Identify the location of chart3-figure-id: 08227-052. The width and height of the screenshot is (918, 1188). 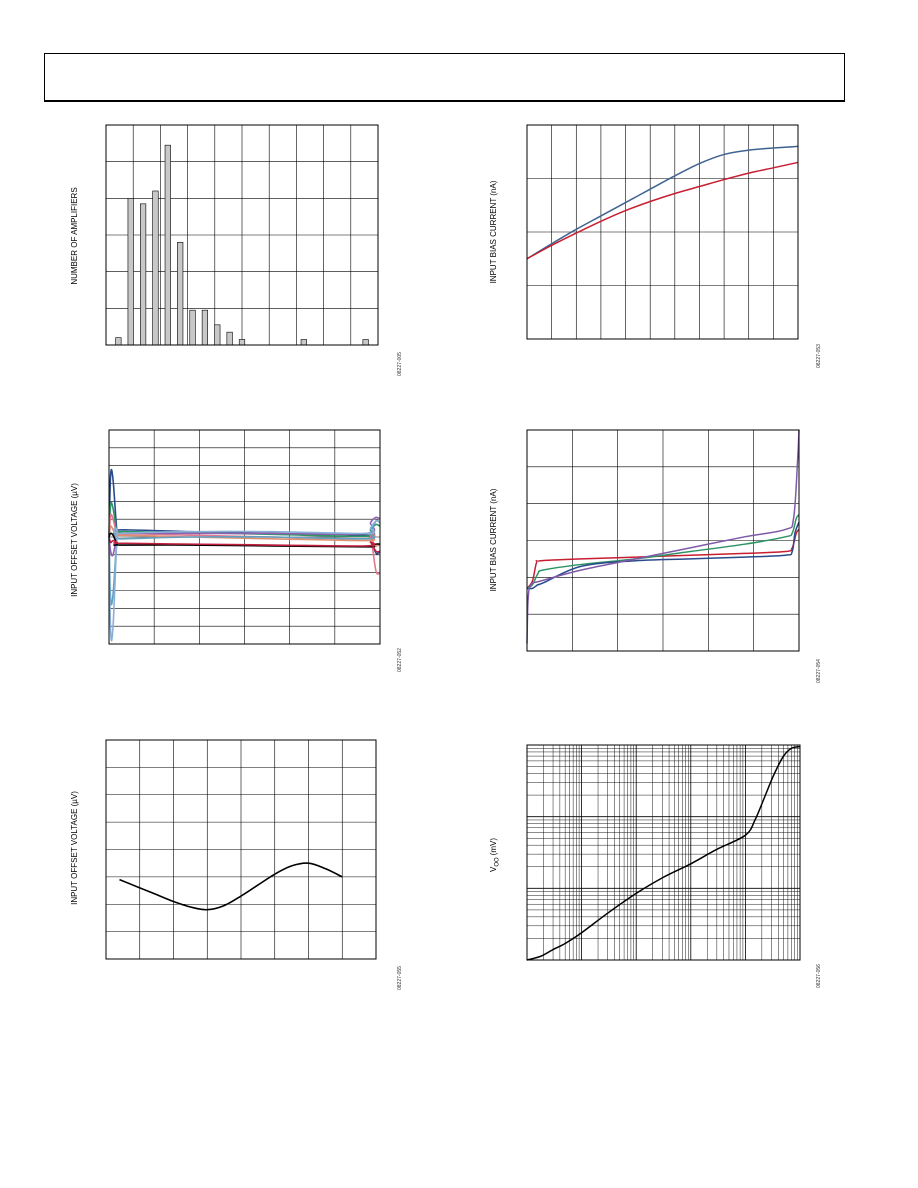
(400, 660).